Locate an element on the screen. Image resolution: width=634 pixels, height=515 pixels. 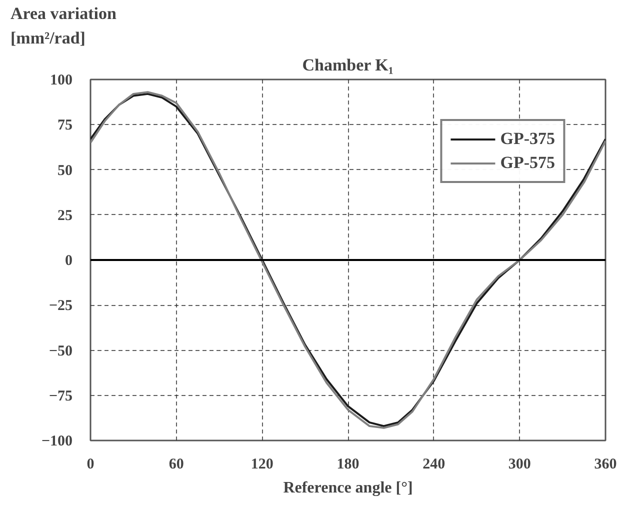
y-tick-label: 75 is located at coordinates (65, 126).